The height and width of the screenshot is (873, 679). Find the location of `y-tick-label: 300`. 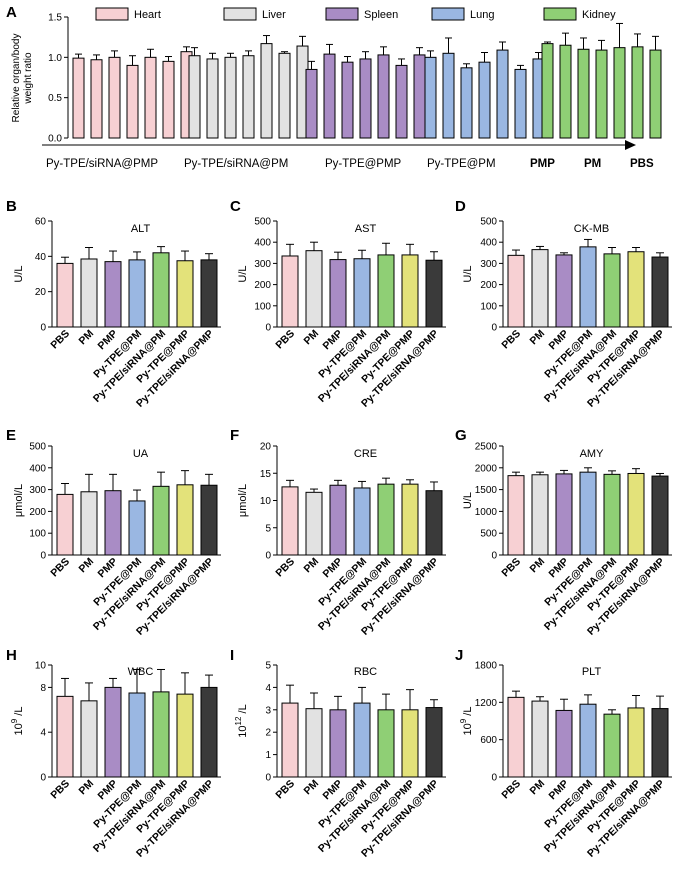

y-tick-label: 300 is located at coordinates (262, 264).